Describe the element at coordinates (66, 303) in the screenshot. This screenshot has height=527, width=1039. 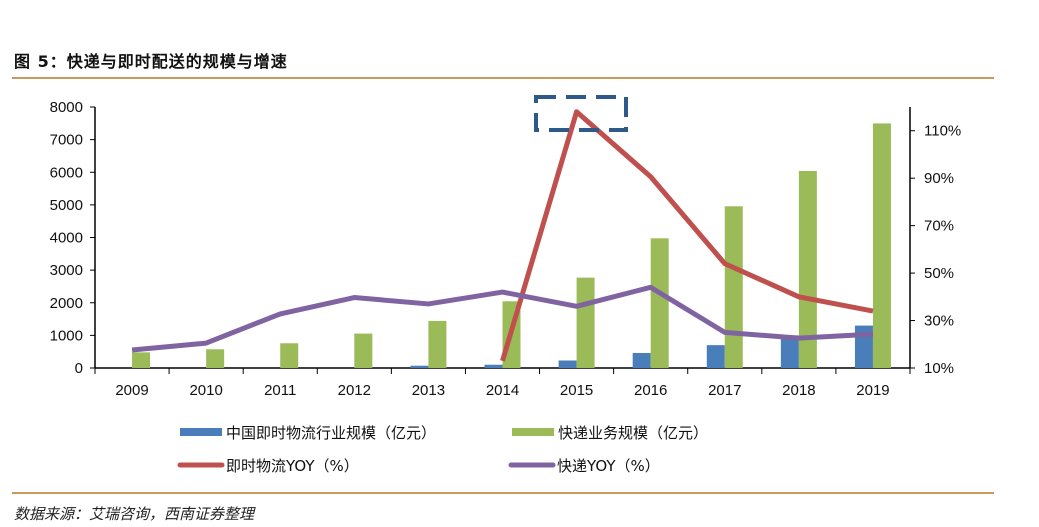
I see `left-tick-label: 2000` at that location.